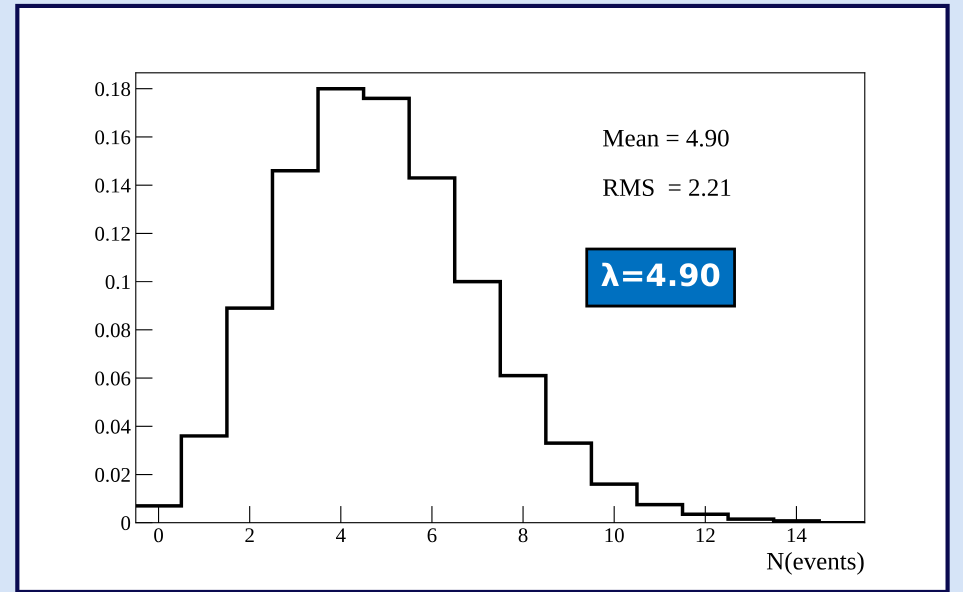 The height and width of the screenshot is (592, 963). What do you see at coordinates (113, 185) in the screenshot?
I see `y-tick-label: 0.14` at bounding box center [113, 185].